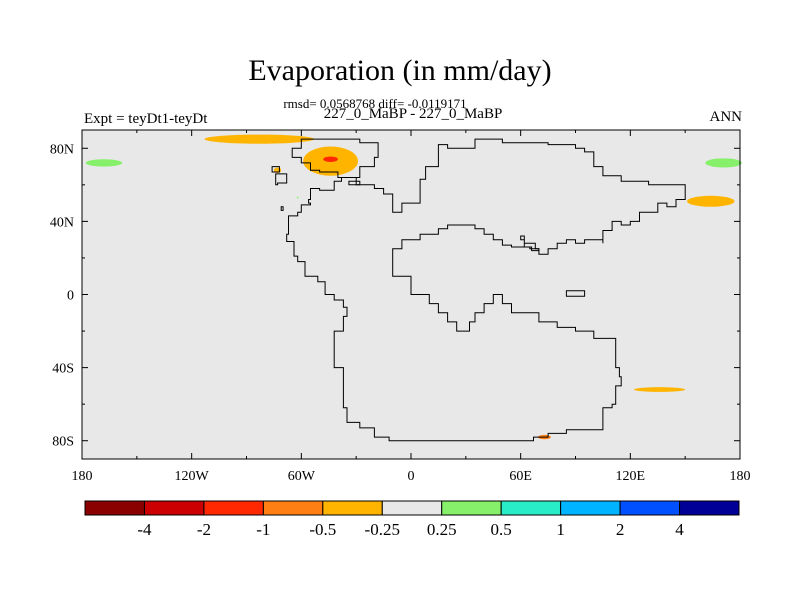  What do you see at coordinates (400, 70) in the screenshot?
I see `chart-title: Evaporation (in mm/day)` at bounding box center [400, 70].